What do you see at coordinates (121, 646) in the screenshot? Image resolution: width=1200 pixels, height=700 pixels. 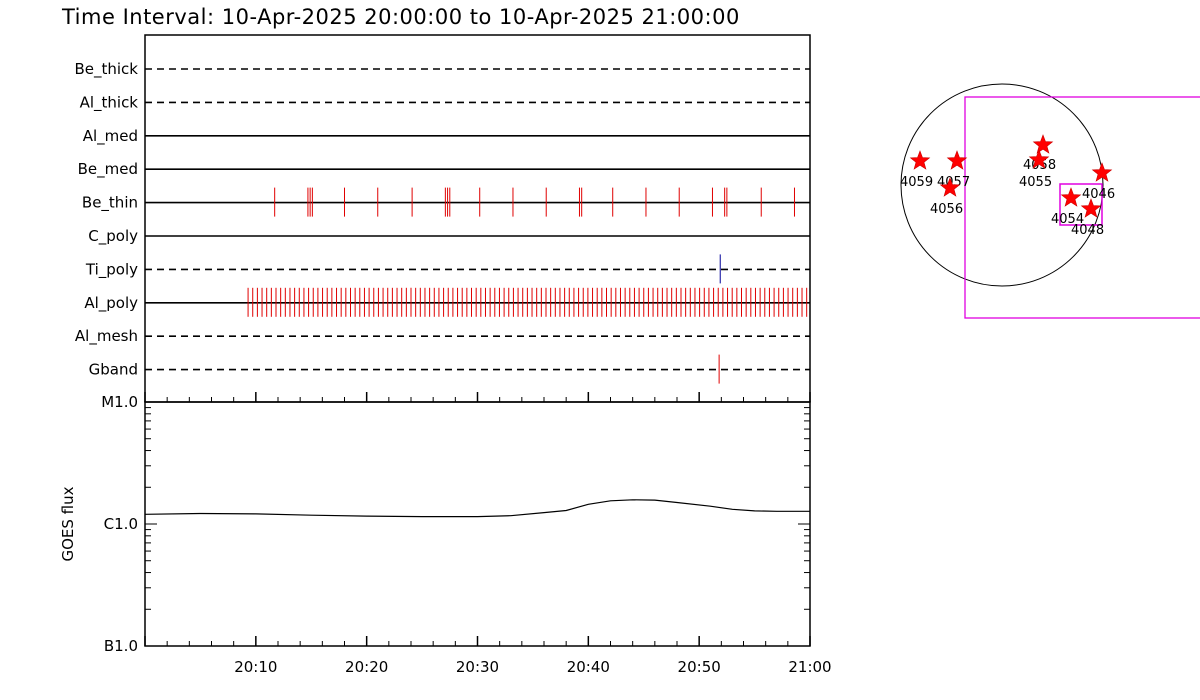 I see `y-tick-label: B1.0` at bounding box center [121, 646].